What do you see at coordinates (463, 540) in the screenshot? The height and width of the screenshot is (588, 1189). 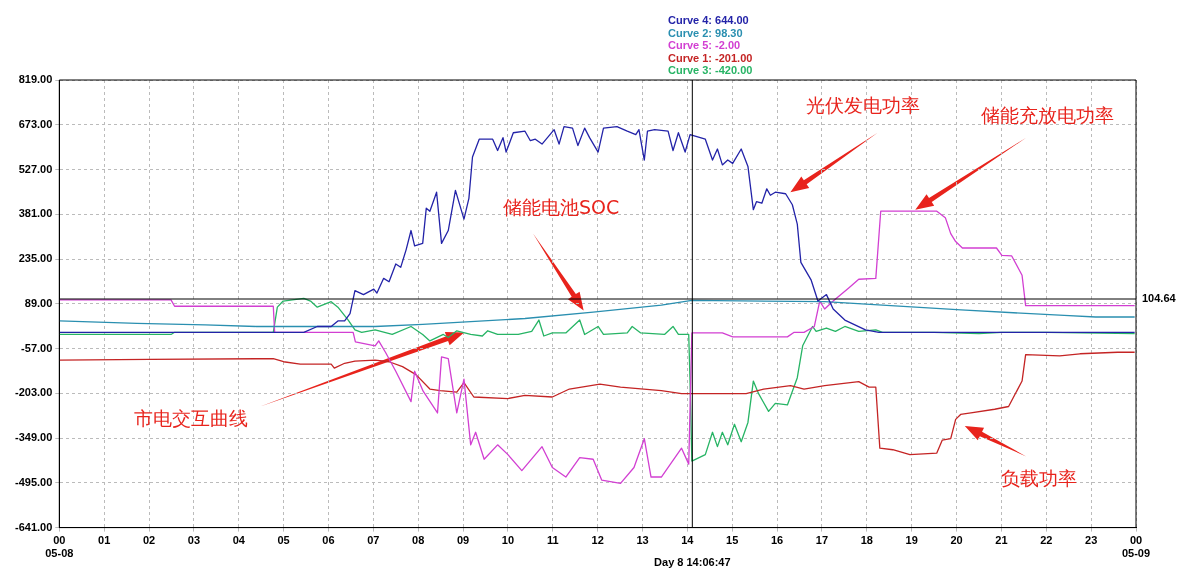 I see `x-tick-label: 09` at bounding box center [463, 540].